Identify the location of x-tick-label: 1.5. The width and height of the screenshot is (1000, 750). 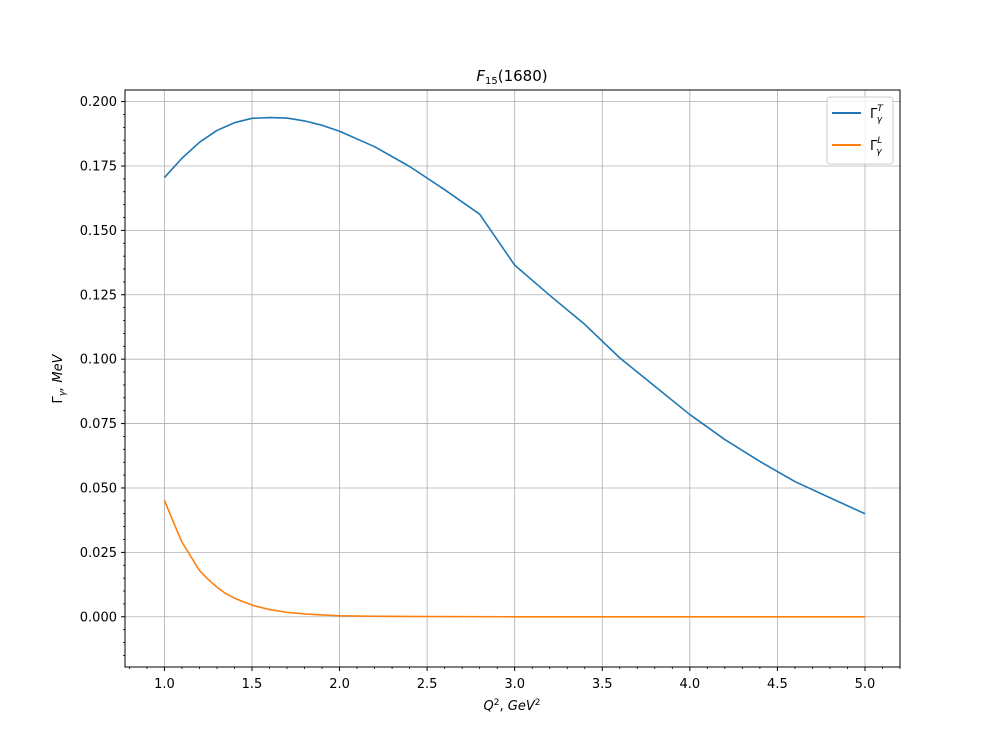
(252, 684).